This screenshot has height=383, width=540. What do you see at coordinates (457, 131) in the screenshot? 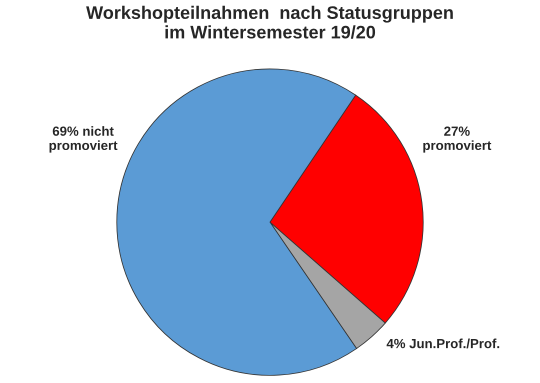
I see `data-label: 27%` at bounding box center [457, 131].